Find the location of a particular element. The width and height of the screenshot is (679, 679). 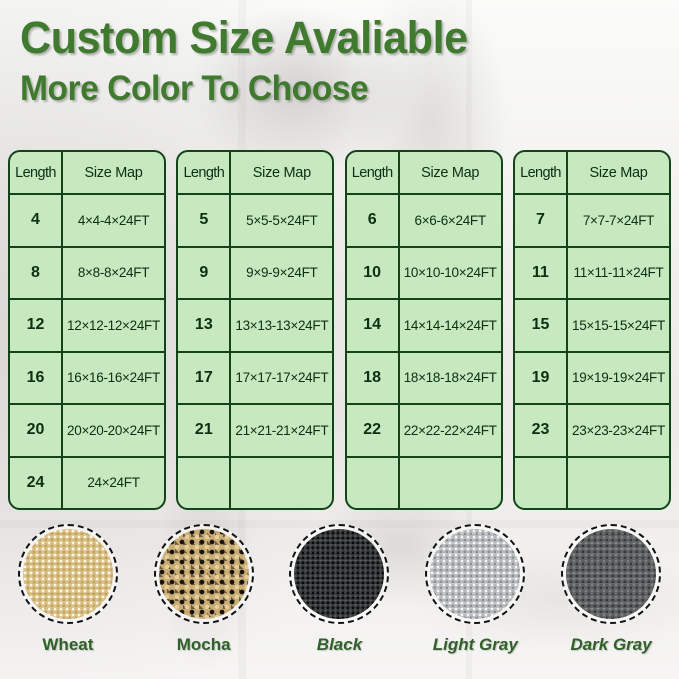

page-title-secondary: More Color To Choose is located at coordinates (194, 88).